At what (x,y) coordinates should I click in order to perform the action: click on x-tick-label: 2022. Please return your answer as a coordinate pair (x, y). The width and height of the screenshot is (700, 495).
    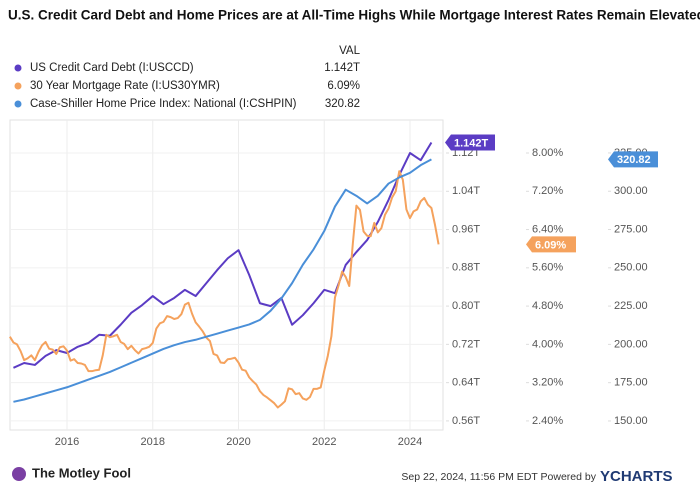
    Looking at the image, I should click on (324, 442).